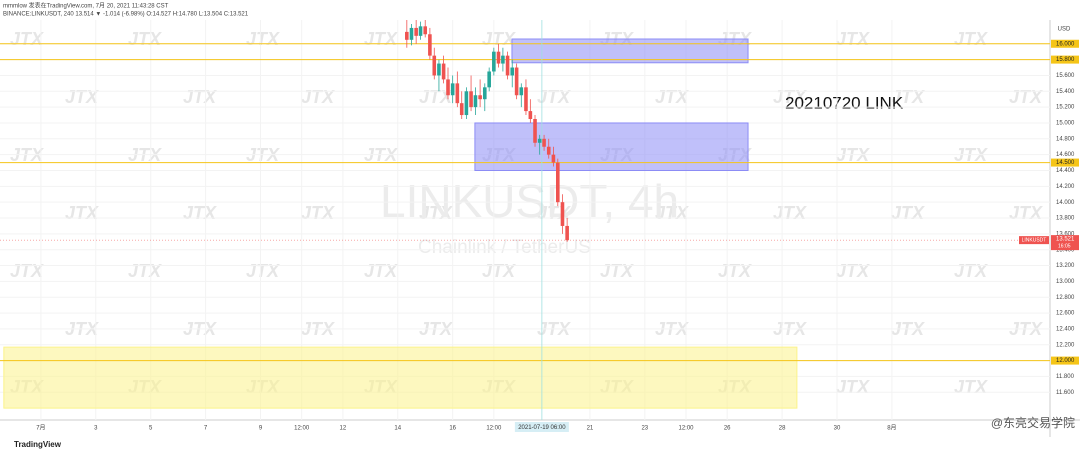 This screenshot has width=1080, height=453. What do you see at coordinates (1065, 124) in the screenshot?
I see `y-tick-label: 15.000` at bounding box center [1065, 124].